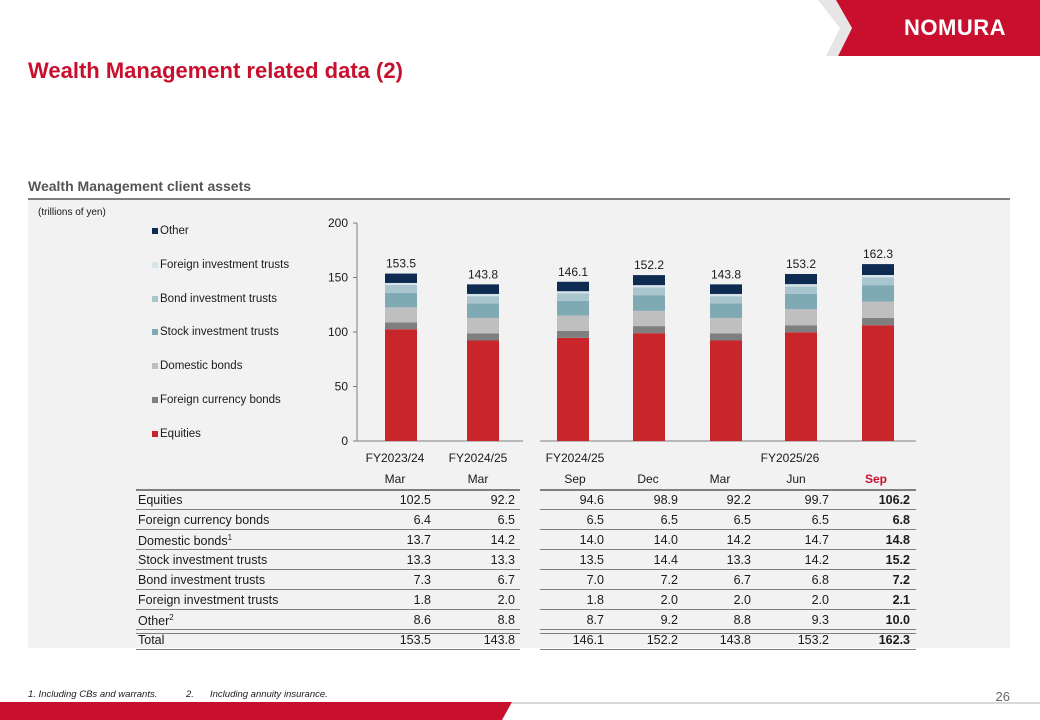  I want to click on legend-label: Foreign investment trusts, so click(225, 265).